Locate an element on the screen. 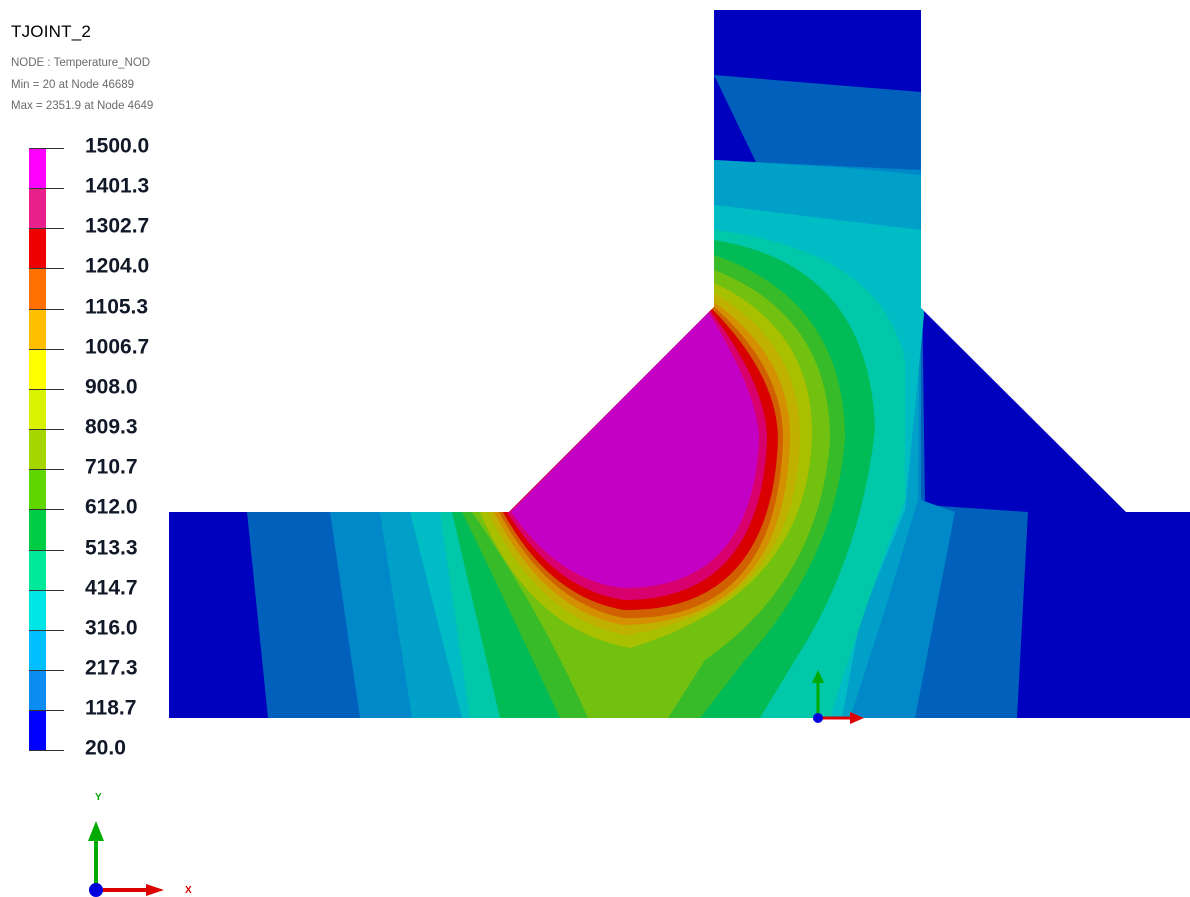  legend-value-label: 612.0 is located at coordinates (111, 507).